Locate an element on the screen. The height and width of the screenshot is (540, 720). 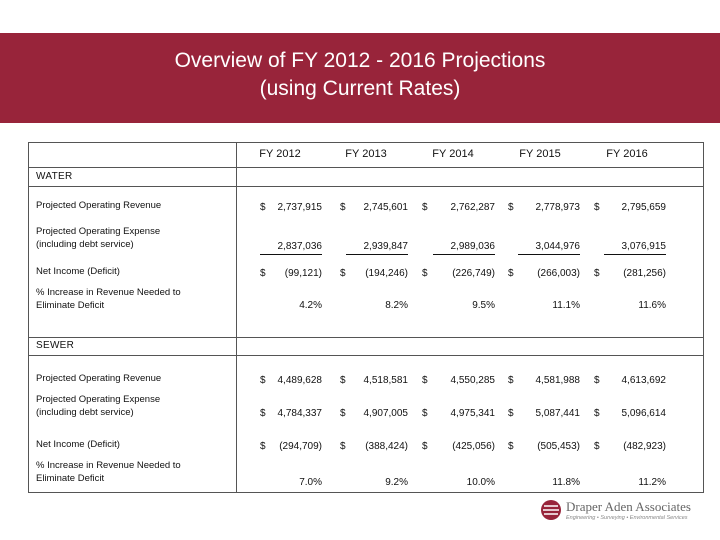
sewer-expense-value: 4,975,341 is located at coordinates (473, 413).